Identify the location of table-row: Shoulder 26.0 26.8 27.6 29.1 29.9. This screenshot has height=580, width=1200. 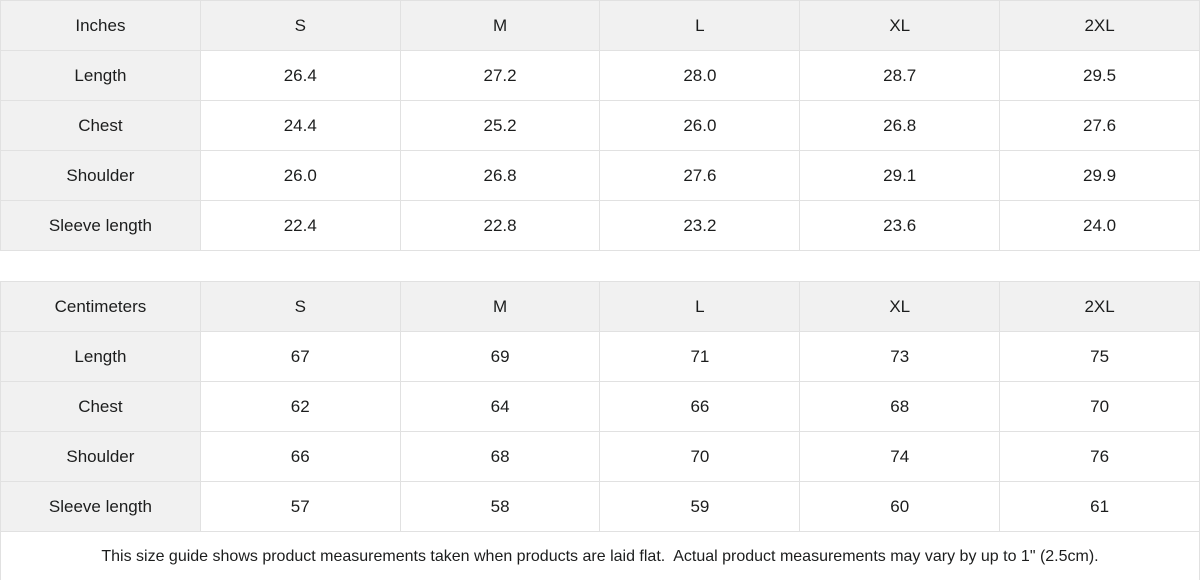
(600, 175).